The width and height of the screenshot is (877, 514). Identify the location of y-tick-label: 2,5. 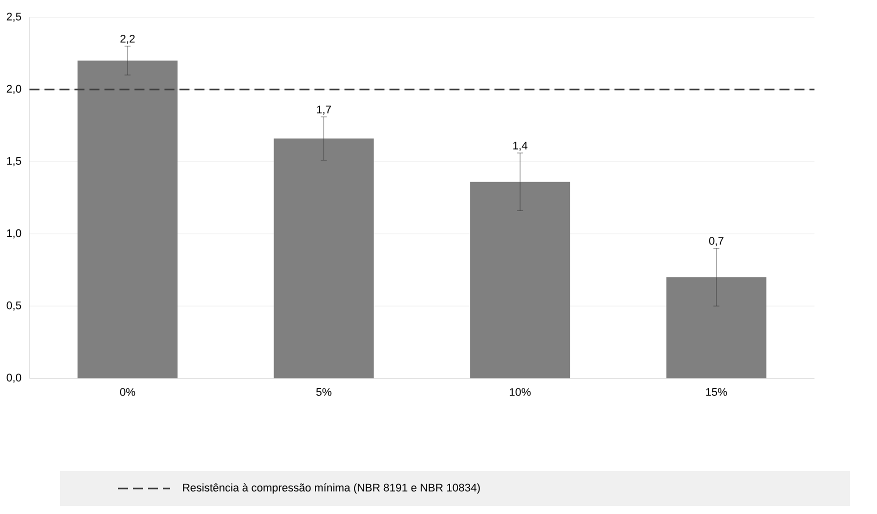
(14, 17).